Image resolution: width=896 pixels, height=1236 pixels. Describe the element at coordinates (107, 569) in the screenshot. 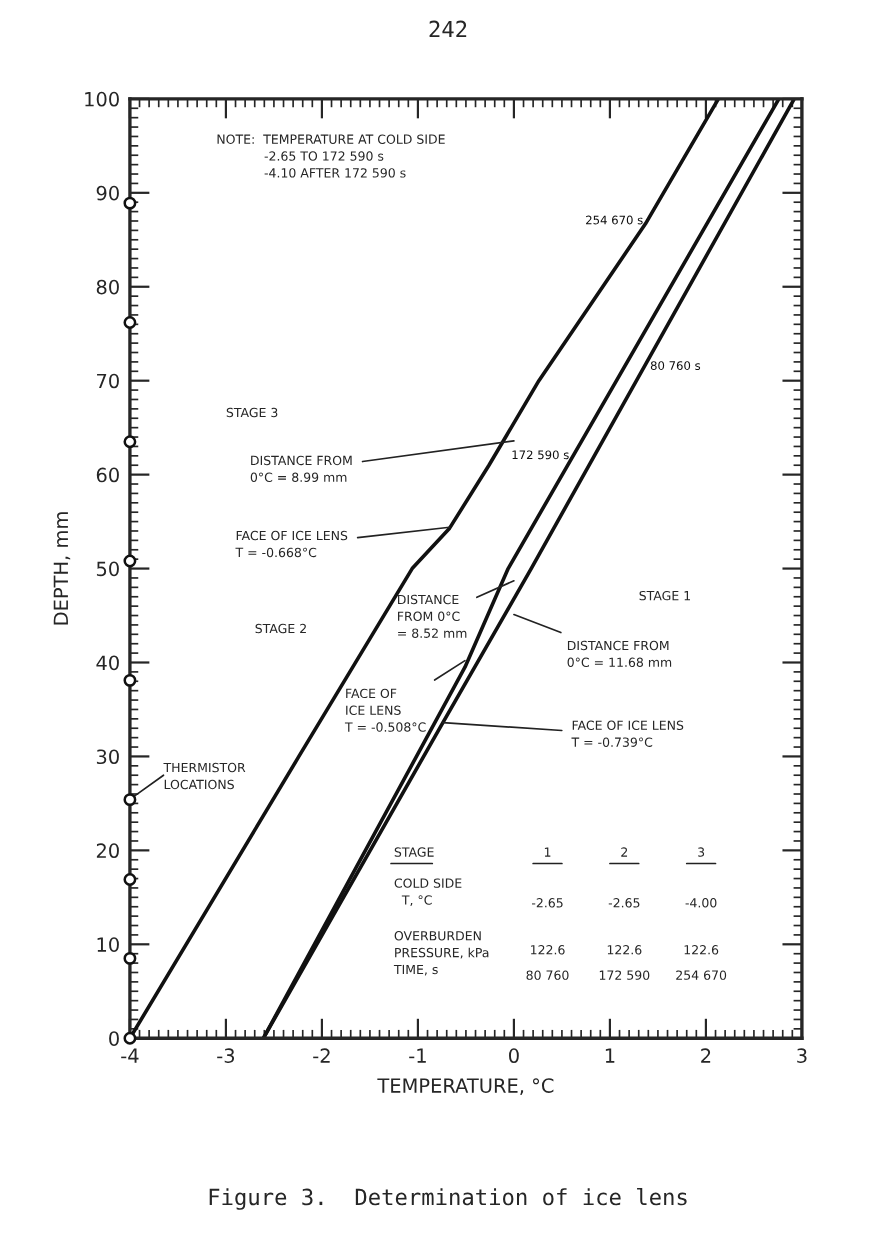

I see `y-tick-label: 50` at that location.